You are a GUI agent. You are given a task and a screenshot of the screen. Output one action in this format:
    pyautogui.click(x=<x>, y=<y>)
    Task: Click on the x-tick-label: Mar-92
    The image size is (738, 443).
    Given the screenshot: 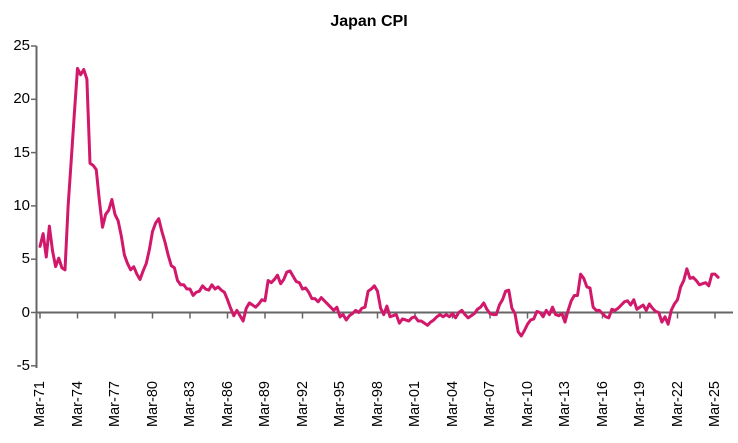 What is the action you would take?
    pyautogui.click(x=302, y=404)
    